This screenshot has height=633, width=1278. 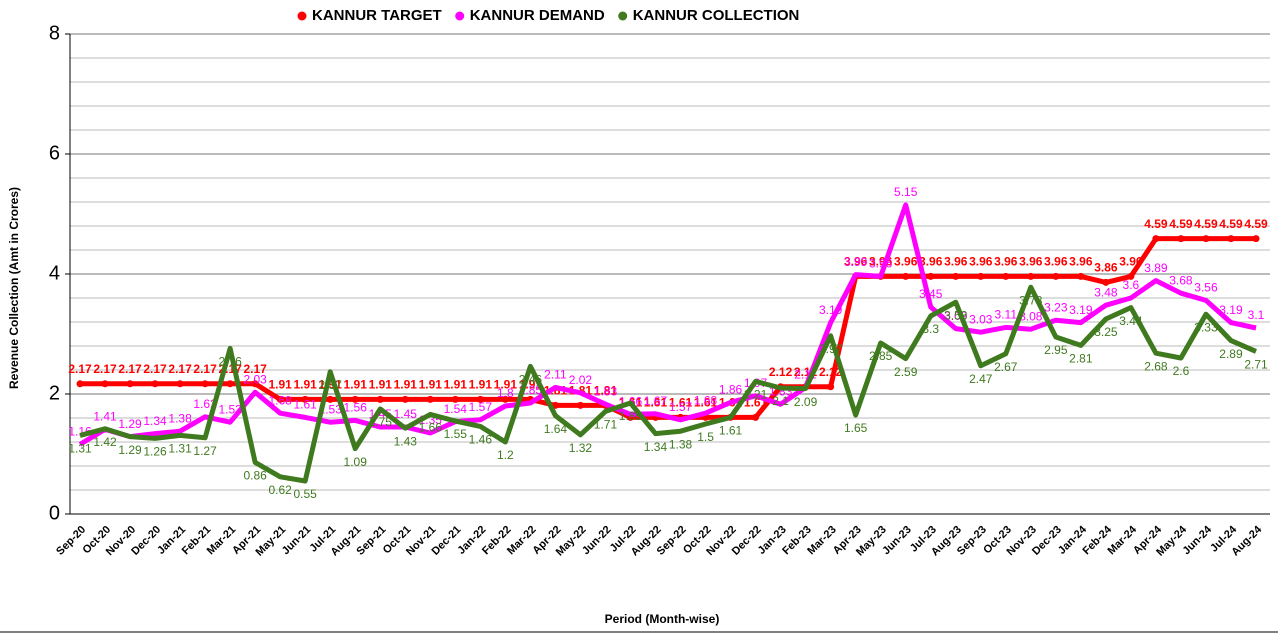 I want to click on data-label: 1.2, so click(x=505, y=455).